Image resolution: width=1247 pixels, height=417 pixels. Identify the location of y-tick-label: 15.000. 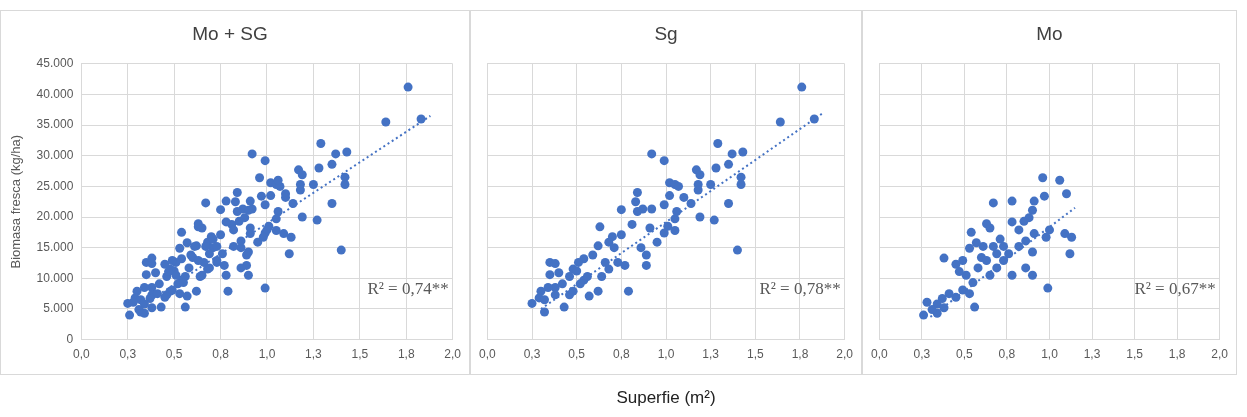
(55, 246).